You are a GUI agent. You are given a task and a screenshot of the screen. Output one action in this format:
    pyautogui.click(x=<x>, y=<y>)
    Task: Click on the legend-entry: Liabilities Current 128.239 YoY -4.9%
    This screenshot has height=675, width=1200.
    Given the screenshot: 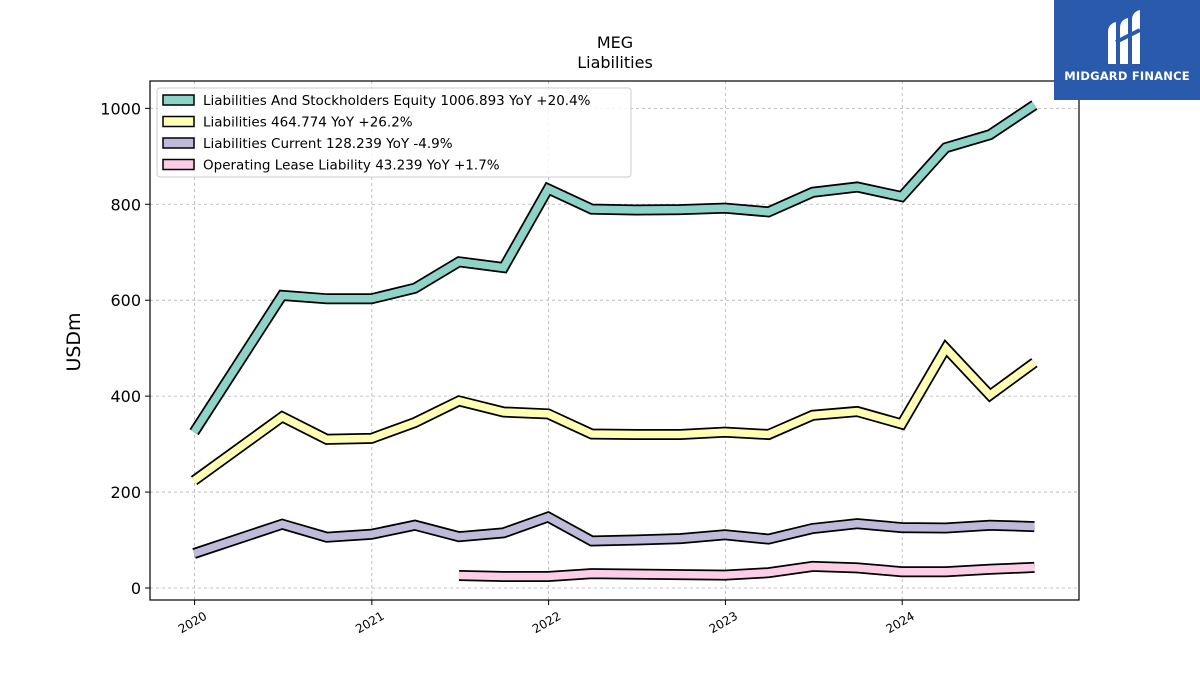 What is the action you would take?
    pyautogui.click(x=328, y=144)
    